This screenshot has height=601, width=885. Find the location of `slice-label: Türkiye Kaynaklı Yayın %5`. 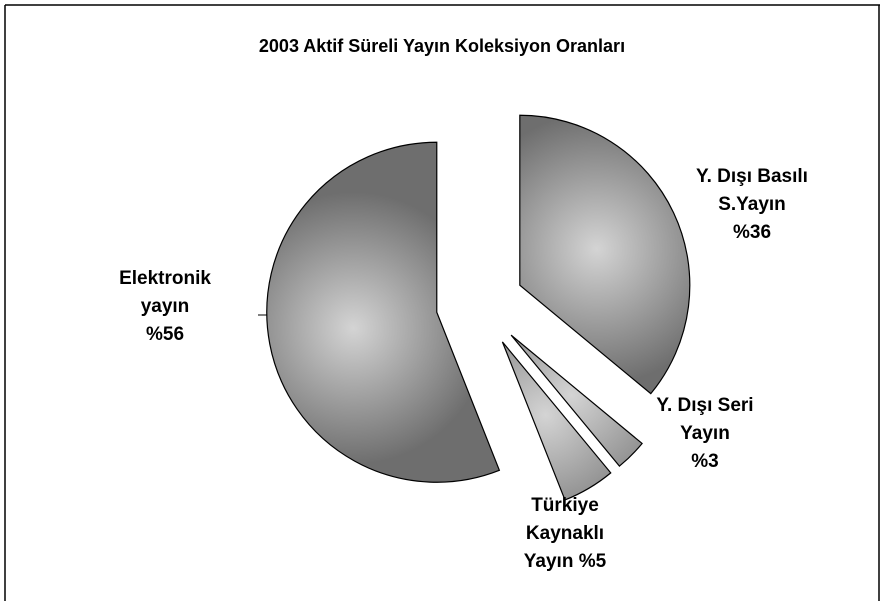

slice-label: Türkiye Kaynaklı Yayın %5 is located at coordinates (565, 534).